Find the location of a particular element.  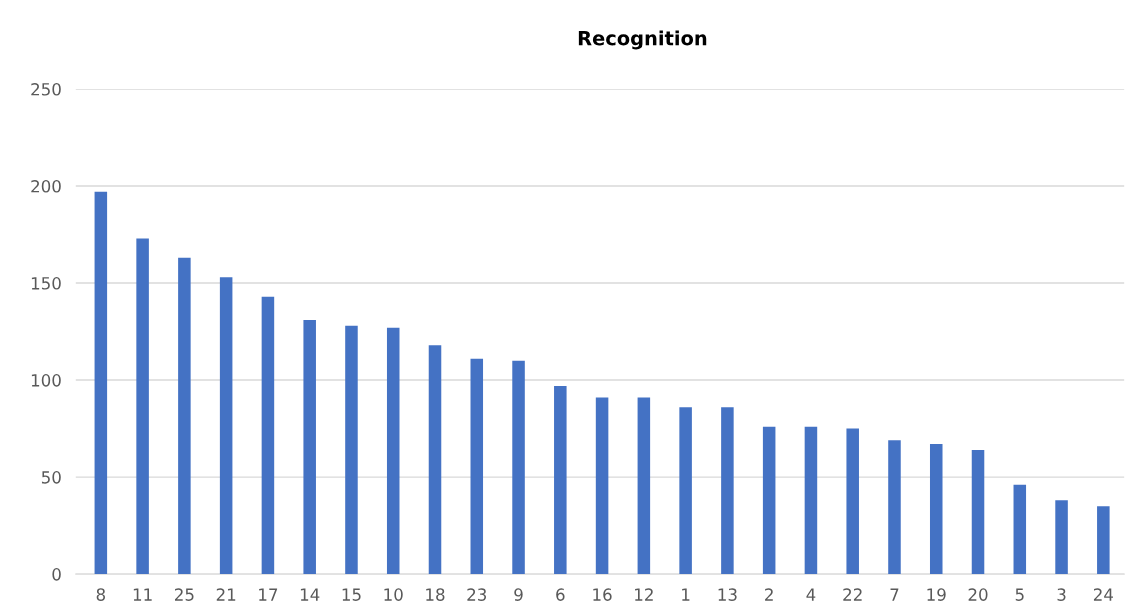

x-tick-label: 23 is located at coordinates (477, 594).